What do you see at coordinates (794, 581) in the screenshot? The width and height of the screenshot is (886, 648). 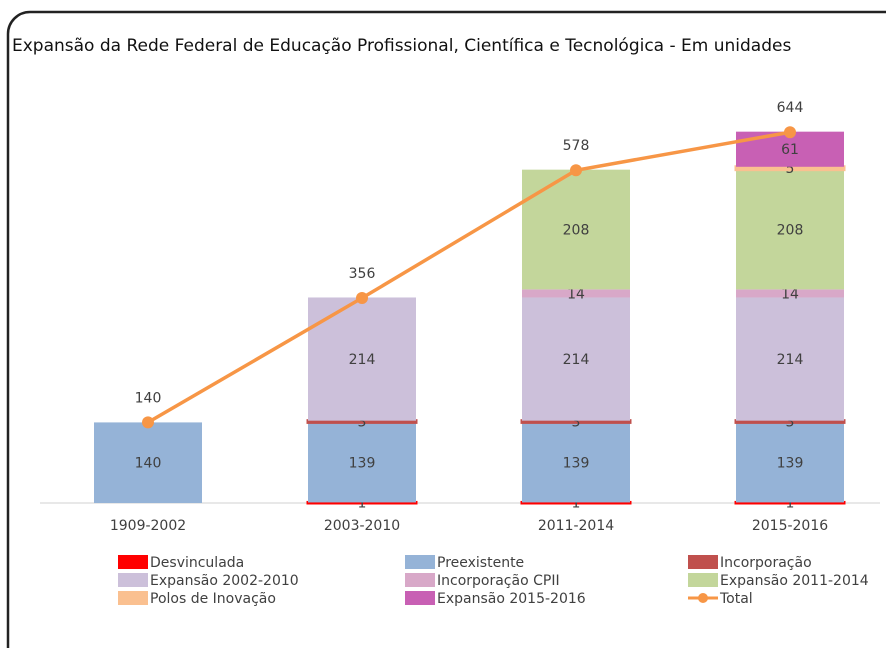 I see `legend-label: Expansão 2011-2014` at bounding box center [794, 581].